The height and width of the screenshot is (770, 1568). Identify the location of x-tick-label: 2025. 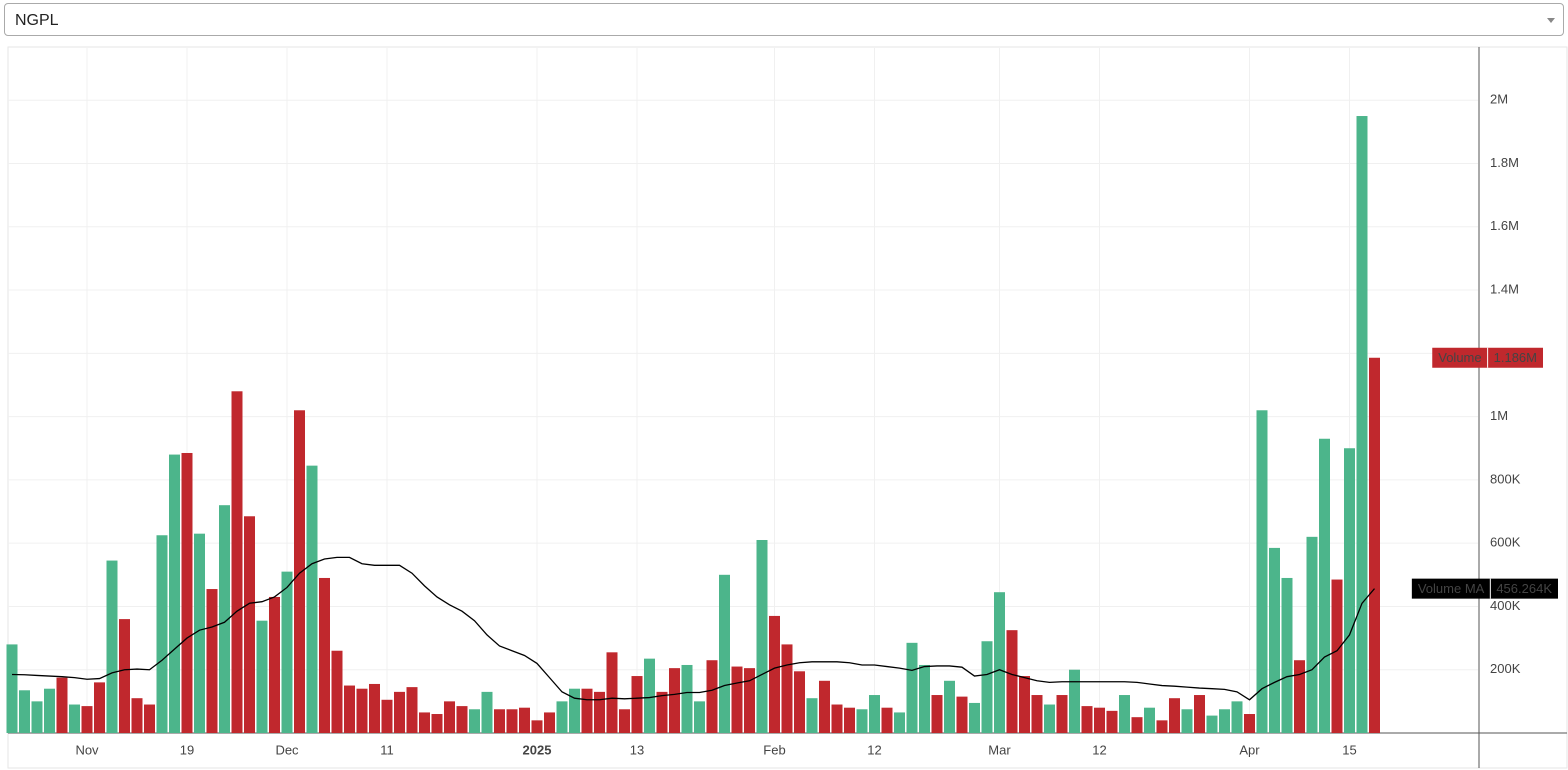
(537, 749).